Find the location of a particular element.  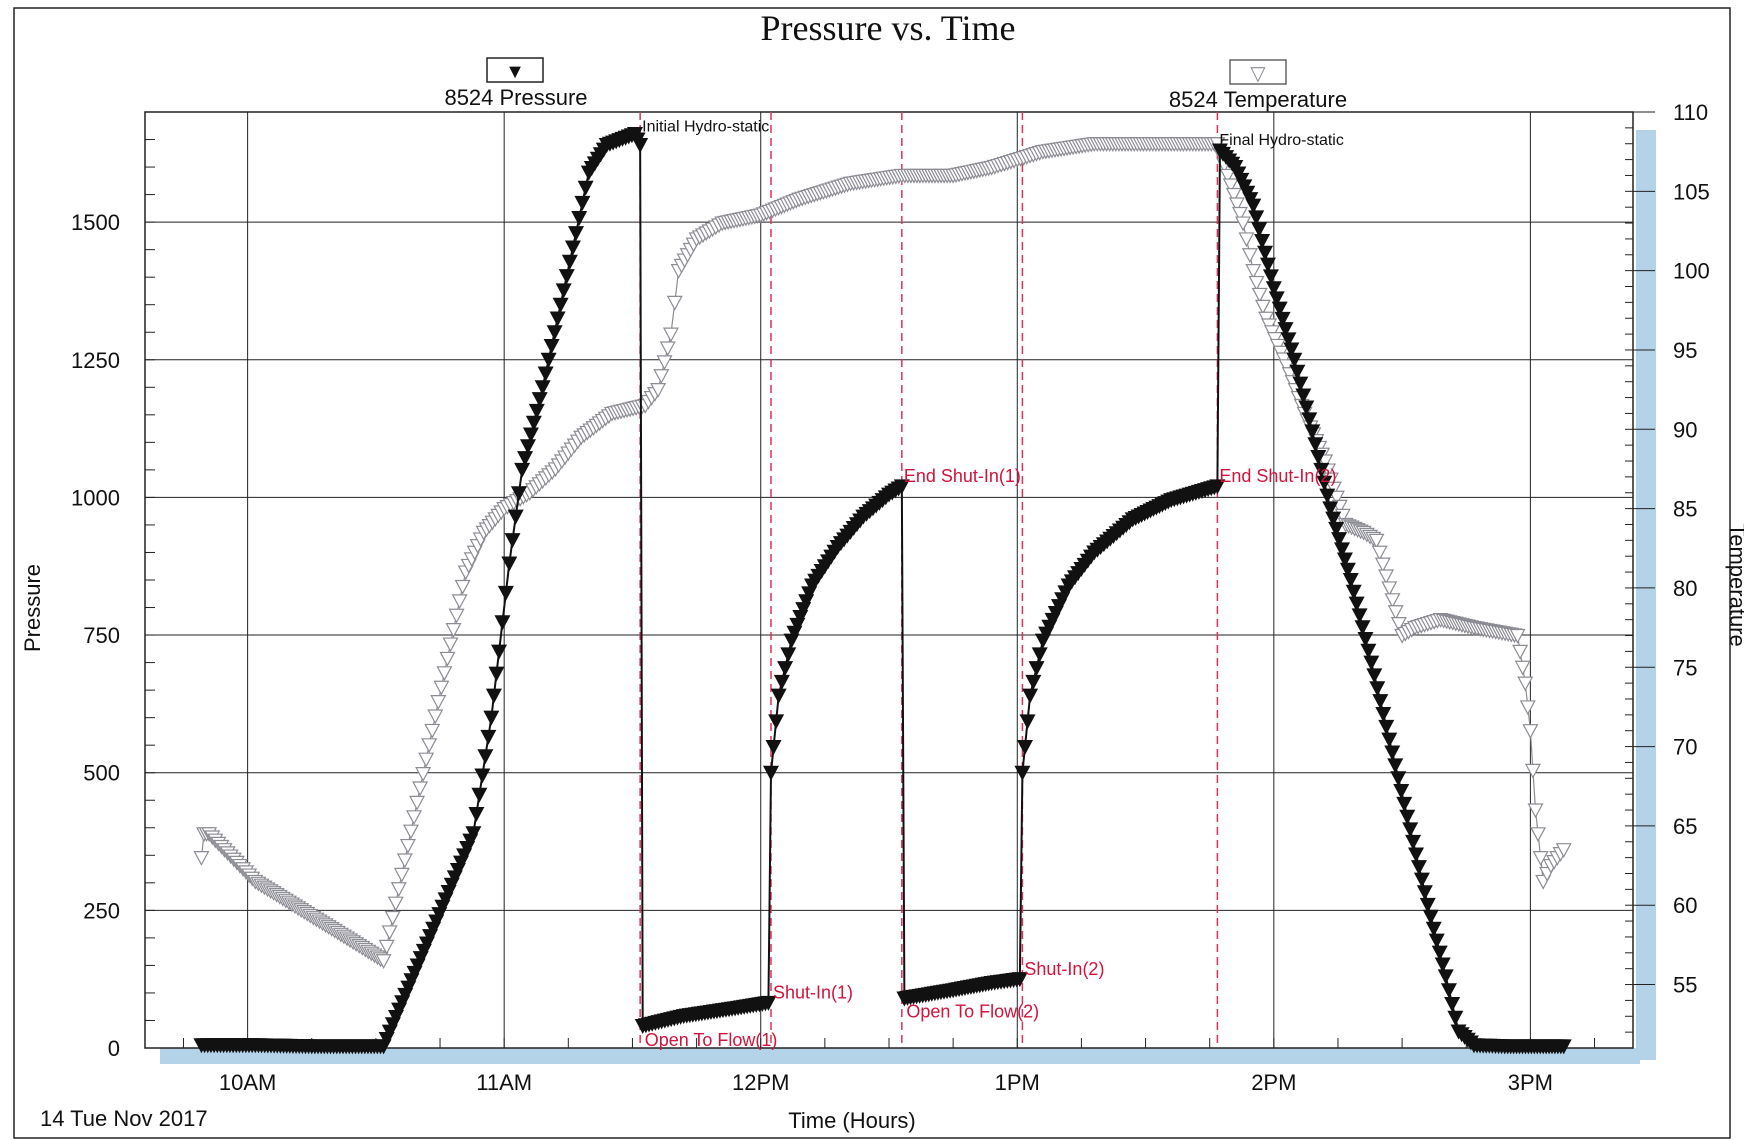

legend-pressure-marker-icon: ▼ is located at coordinates (515, 72).